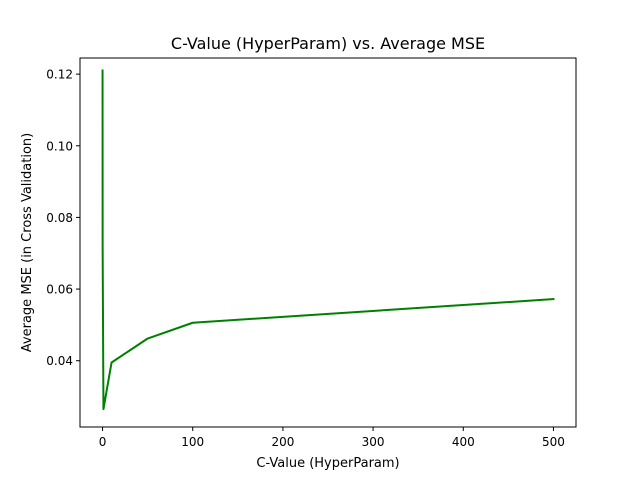 This screenshot has width=640, height=484. I want to click on x-tick-label: 0, so click(103, 442).